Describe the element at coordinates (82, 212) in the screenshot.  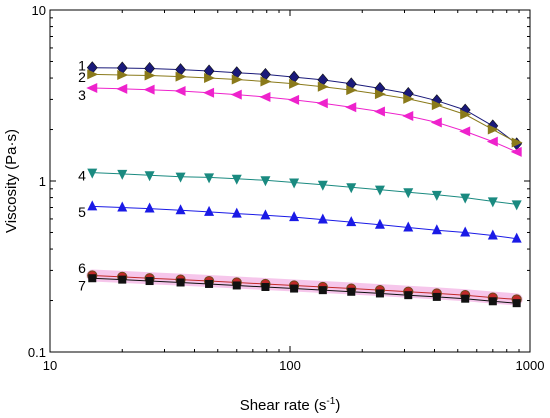
I see `series-label-5: 5` at that location.